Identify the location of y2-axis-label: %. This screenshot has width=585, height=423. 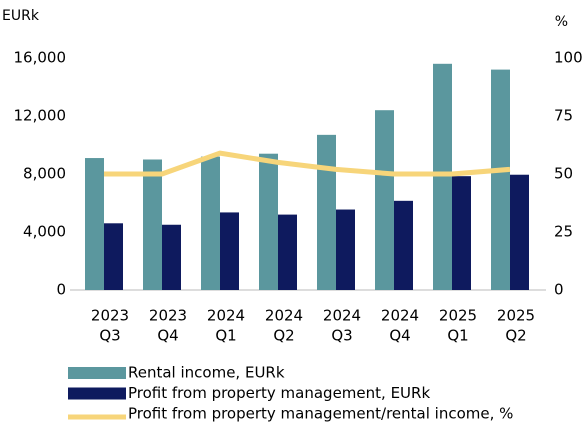
(561, 22).